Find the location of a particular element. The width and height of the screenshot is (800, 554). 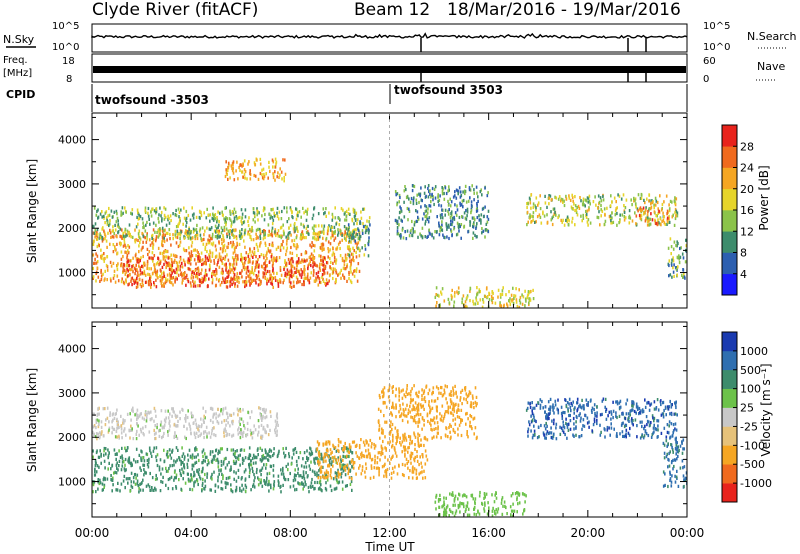

power-colorbar-tick-2: 20 is located at coordinates (747, 189).